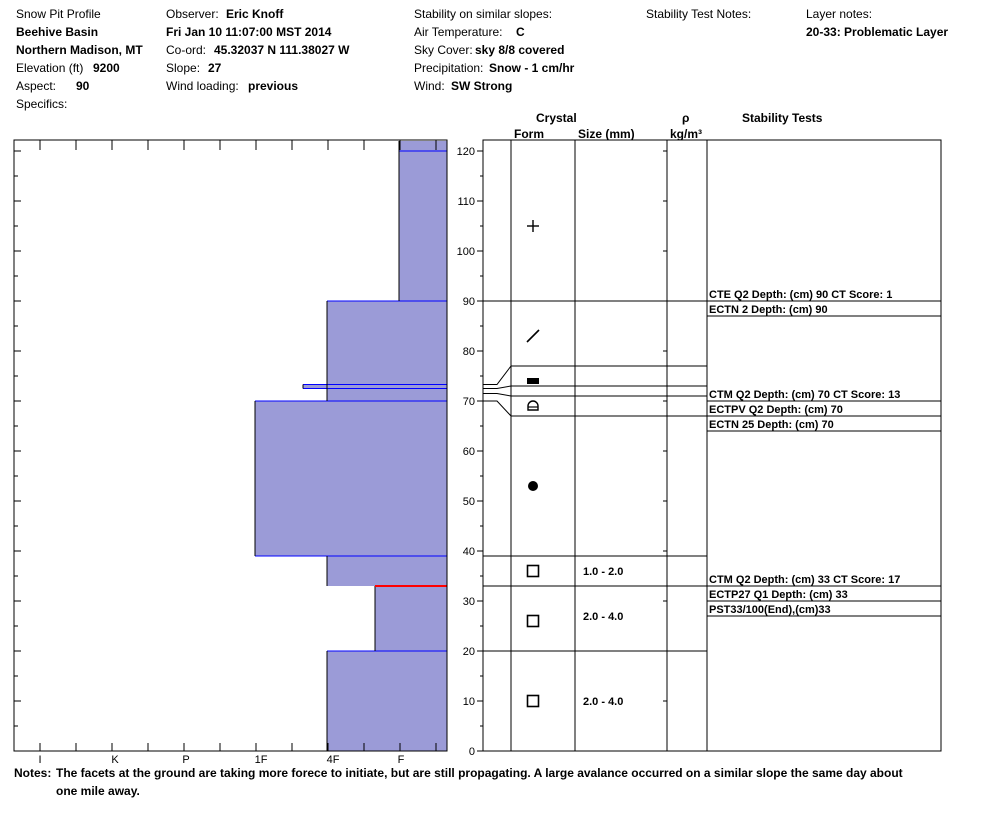  I want to click on y-axis-label-70: 70, so click(469, 402).